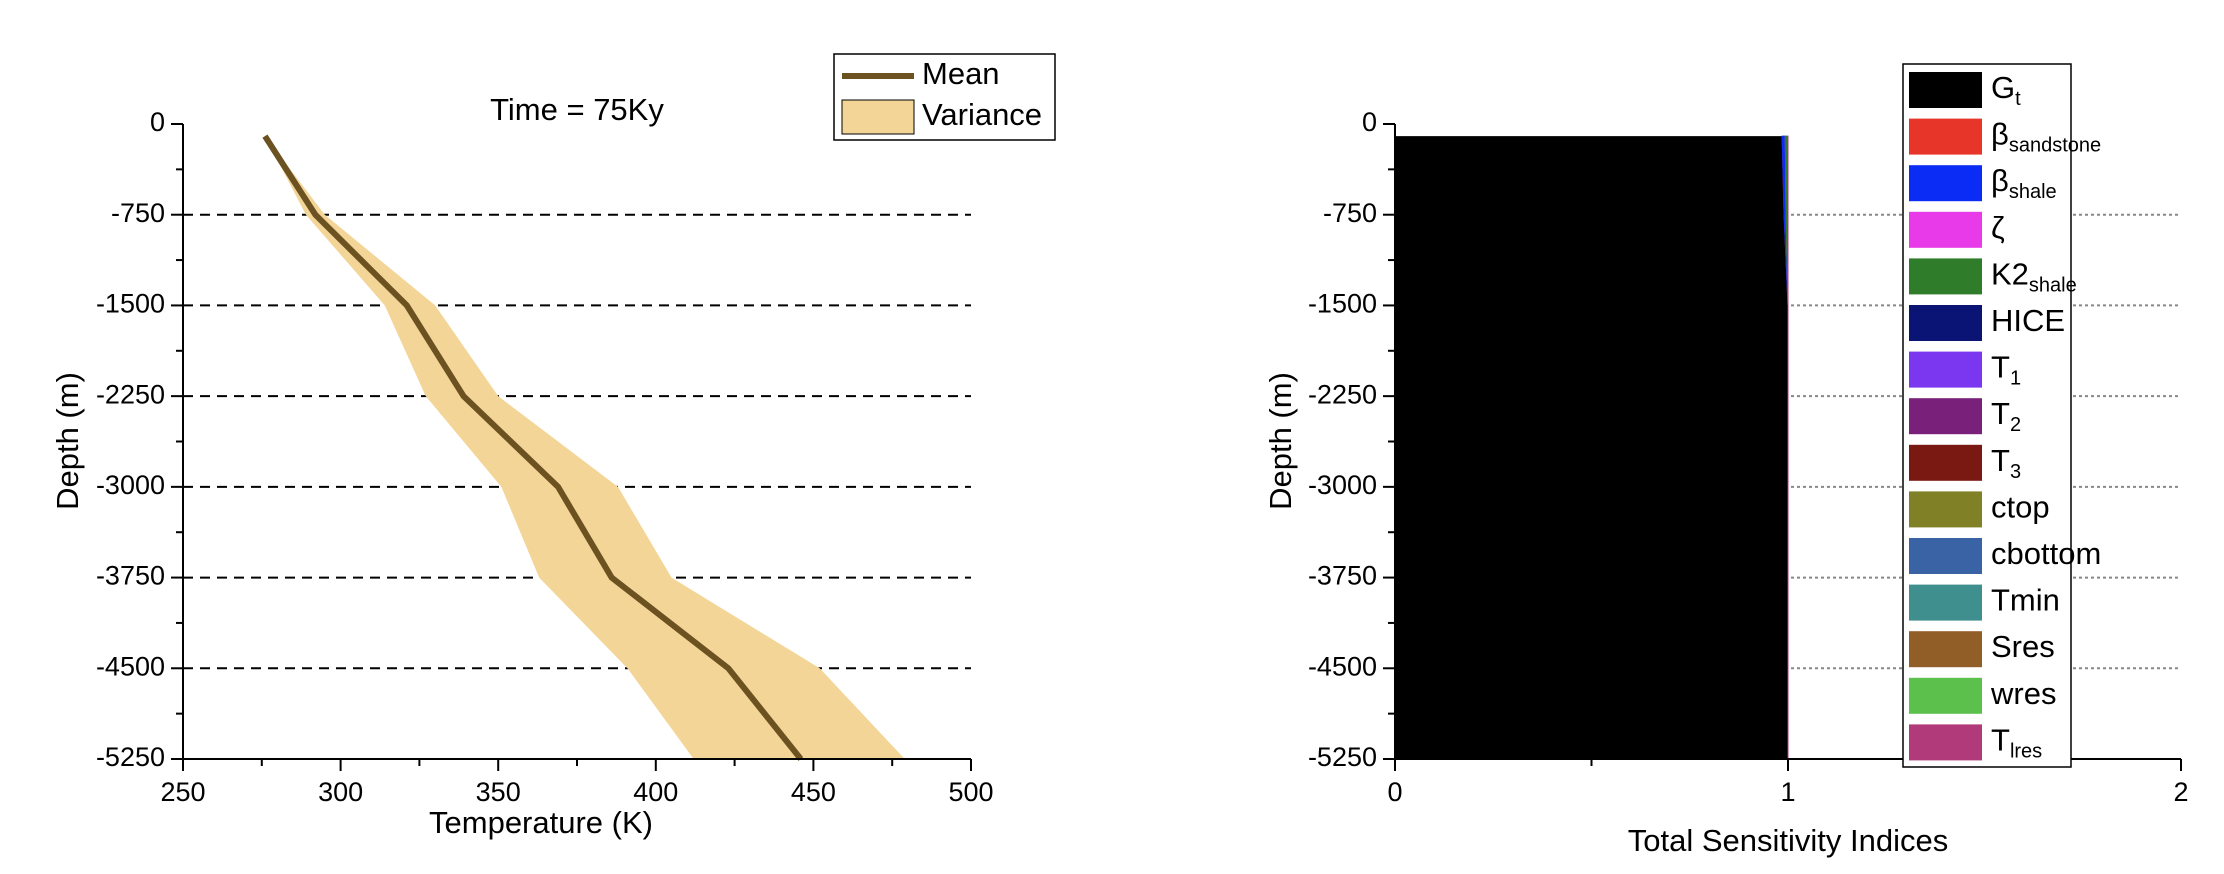 The height and width of the screenshot is (874, 2224). I want to click on legend-label: βshale, so click(2024, 183).